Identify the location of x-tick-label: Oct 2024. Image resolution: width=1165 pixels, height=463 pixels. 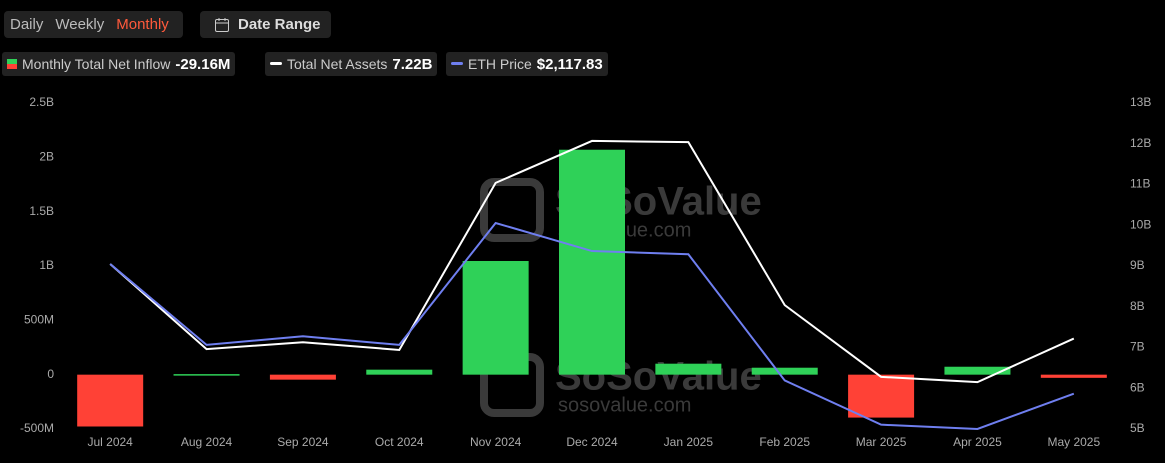
(399, 442).